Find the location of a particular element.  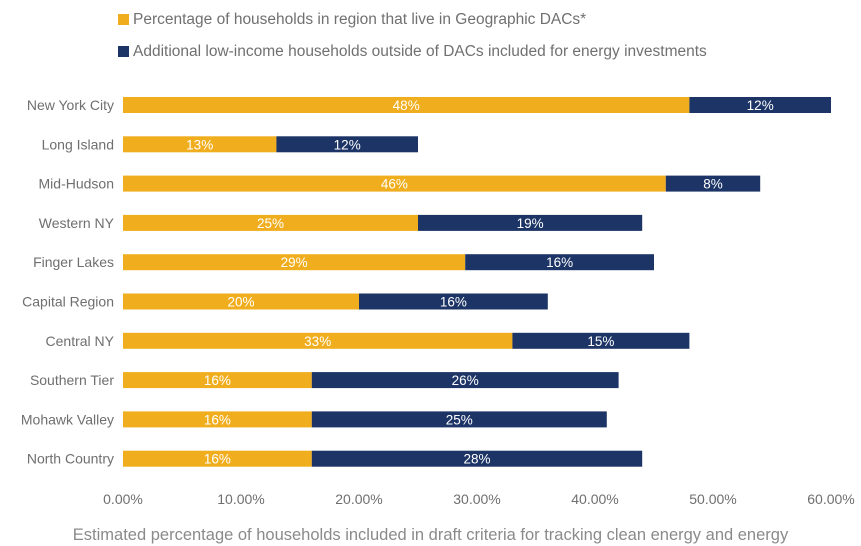

data-label-lowincome-western-ny: 19% is located at coordinates (530, 223).